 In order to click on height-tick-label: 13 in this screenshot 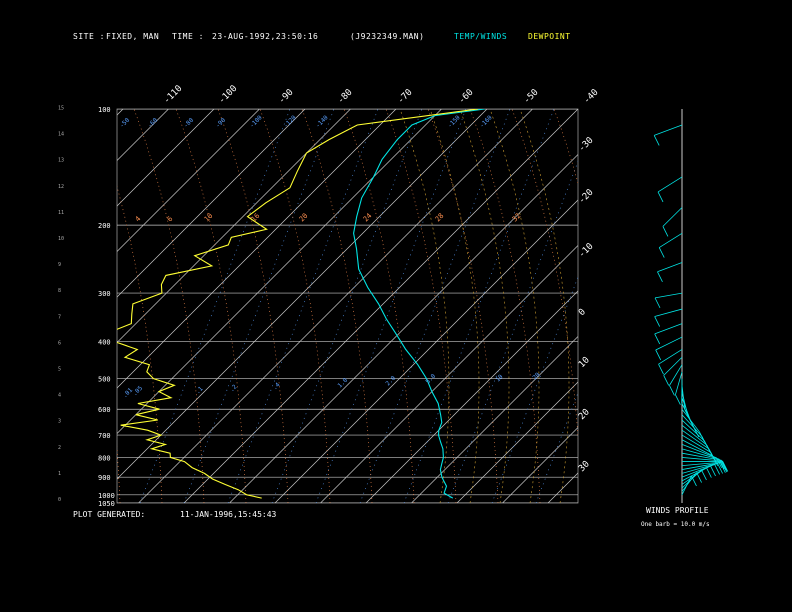, I will do `click(61, 161)`.